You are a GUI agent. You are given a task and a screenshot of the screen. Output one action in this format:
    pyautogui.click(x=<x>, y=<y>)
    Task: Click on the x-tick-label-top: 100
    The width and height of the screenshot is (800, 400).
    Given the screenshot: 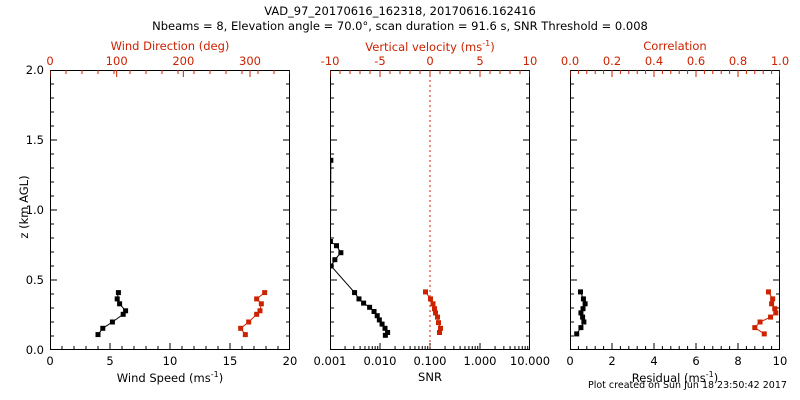 What is the action you would take?
    pyautogui.click(x=116, y=61)
    